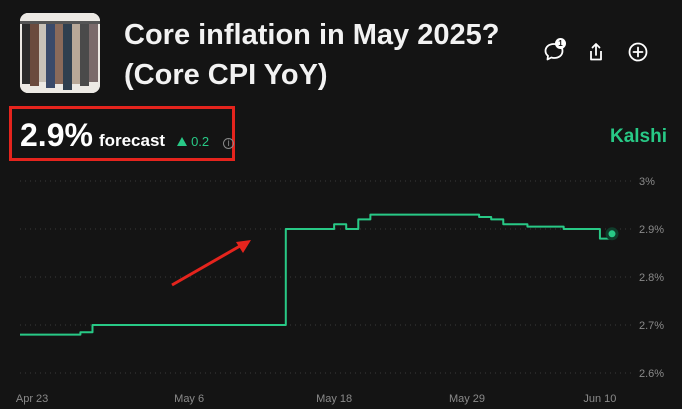 The height and width of the screenshot is (409, 682). Describe the element at coordinates (312, 35) in the screenshot. I see `title-line-1: Core inflation in May 2025?` at that location.